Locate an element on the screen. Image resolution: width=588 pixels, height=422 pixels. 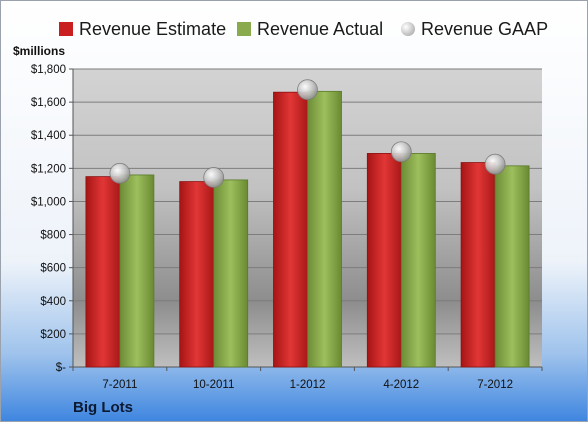
legend-item-revenue-gaap: Revenue GAAP is located at coordinates (474, 29).